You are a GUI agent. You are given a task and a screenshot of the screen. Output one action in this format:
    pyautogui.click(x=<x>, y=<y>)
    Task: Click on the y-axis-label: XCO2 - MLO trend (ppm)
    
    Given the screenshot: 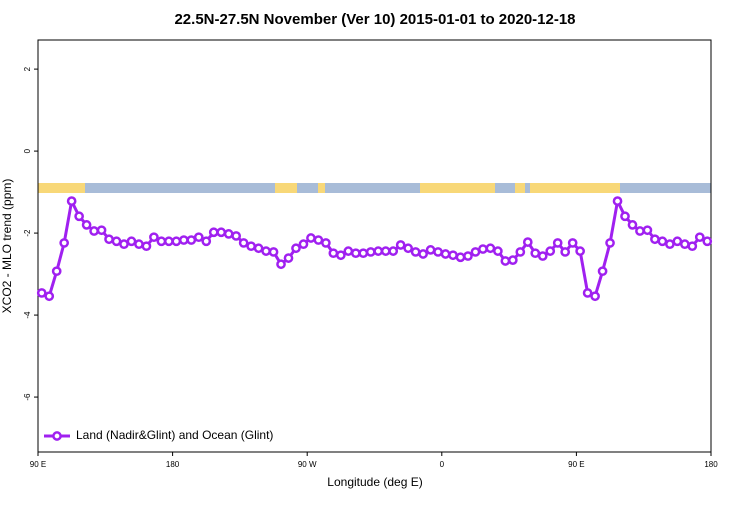 What is the action you would take?
    pyautogui.click(x=7, y=246)
    